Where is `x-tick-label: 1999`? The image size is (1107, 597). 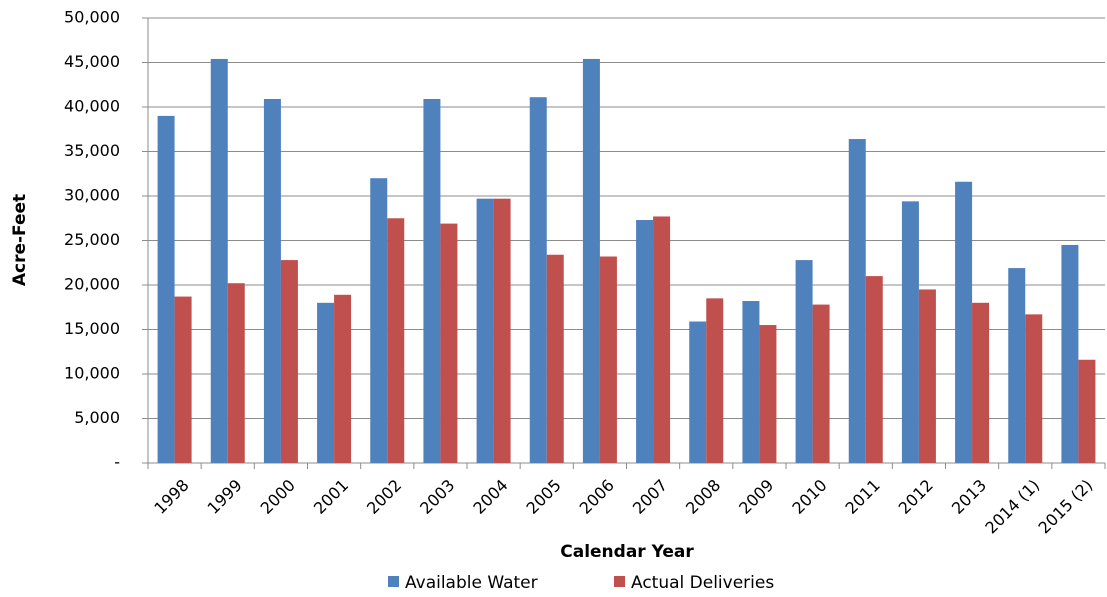
x-tick-label: 1999 is located at coordinates (225, 497).